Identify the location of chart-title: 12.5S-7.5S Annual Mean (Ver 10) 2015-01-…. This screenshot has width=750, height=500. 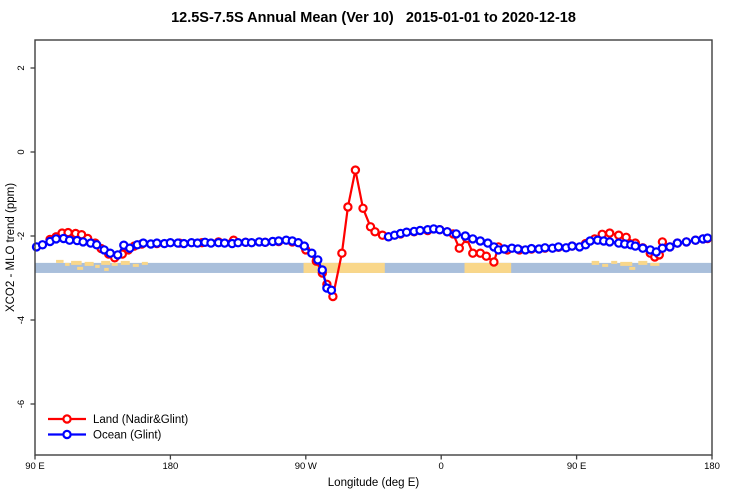
(373, 18).